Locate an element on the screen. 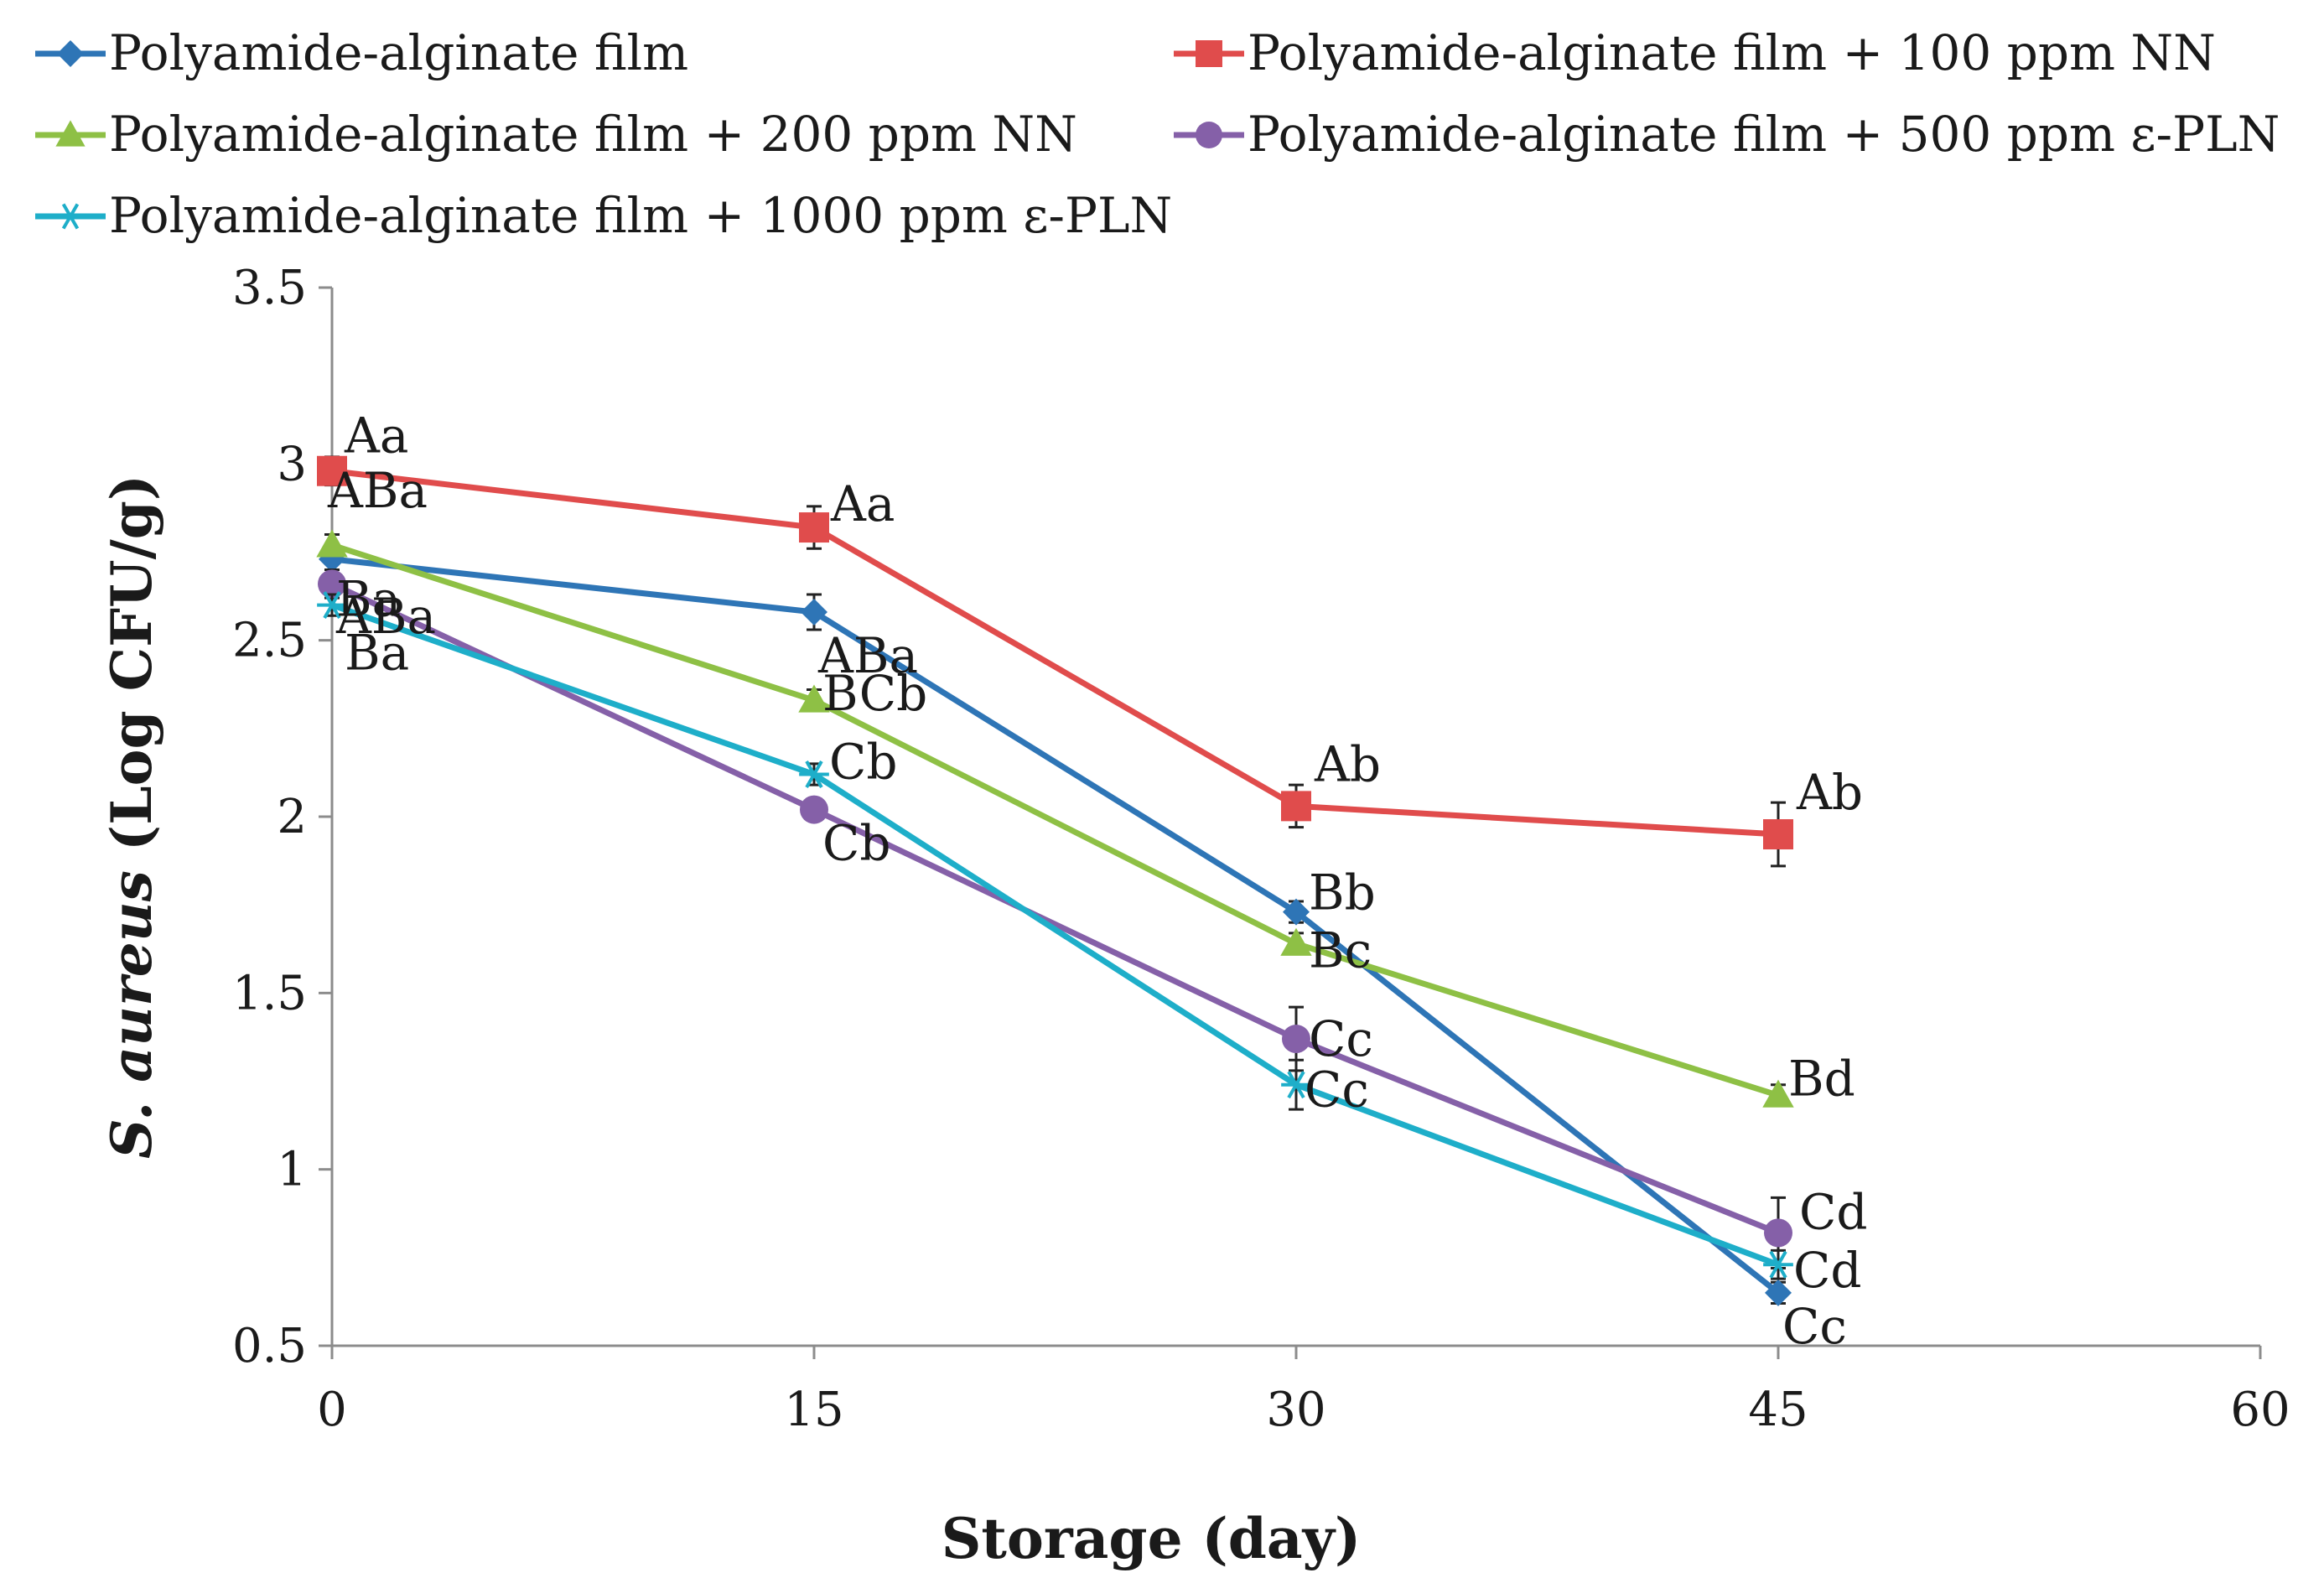 Image resolution: width=2324 pixels, height=1578 pixels. point-label-4-0: Ba is located at coordinates (377, 653).